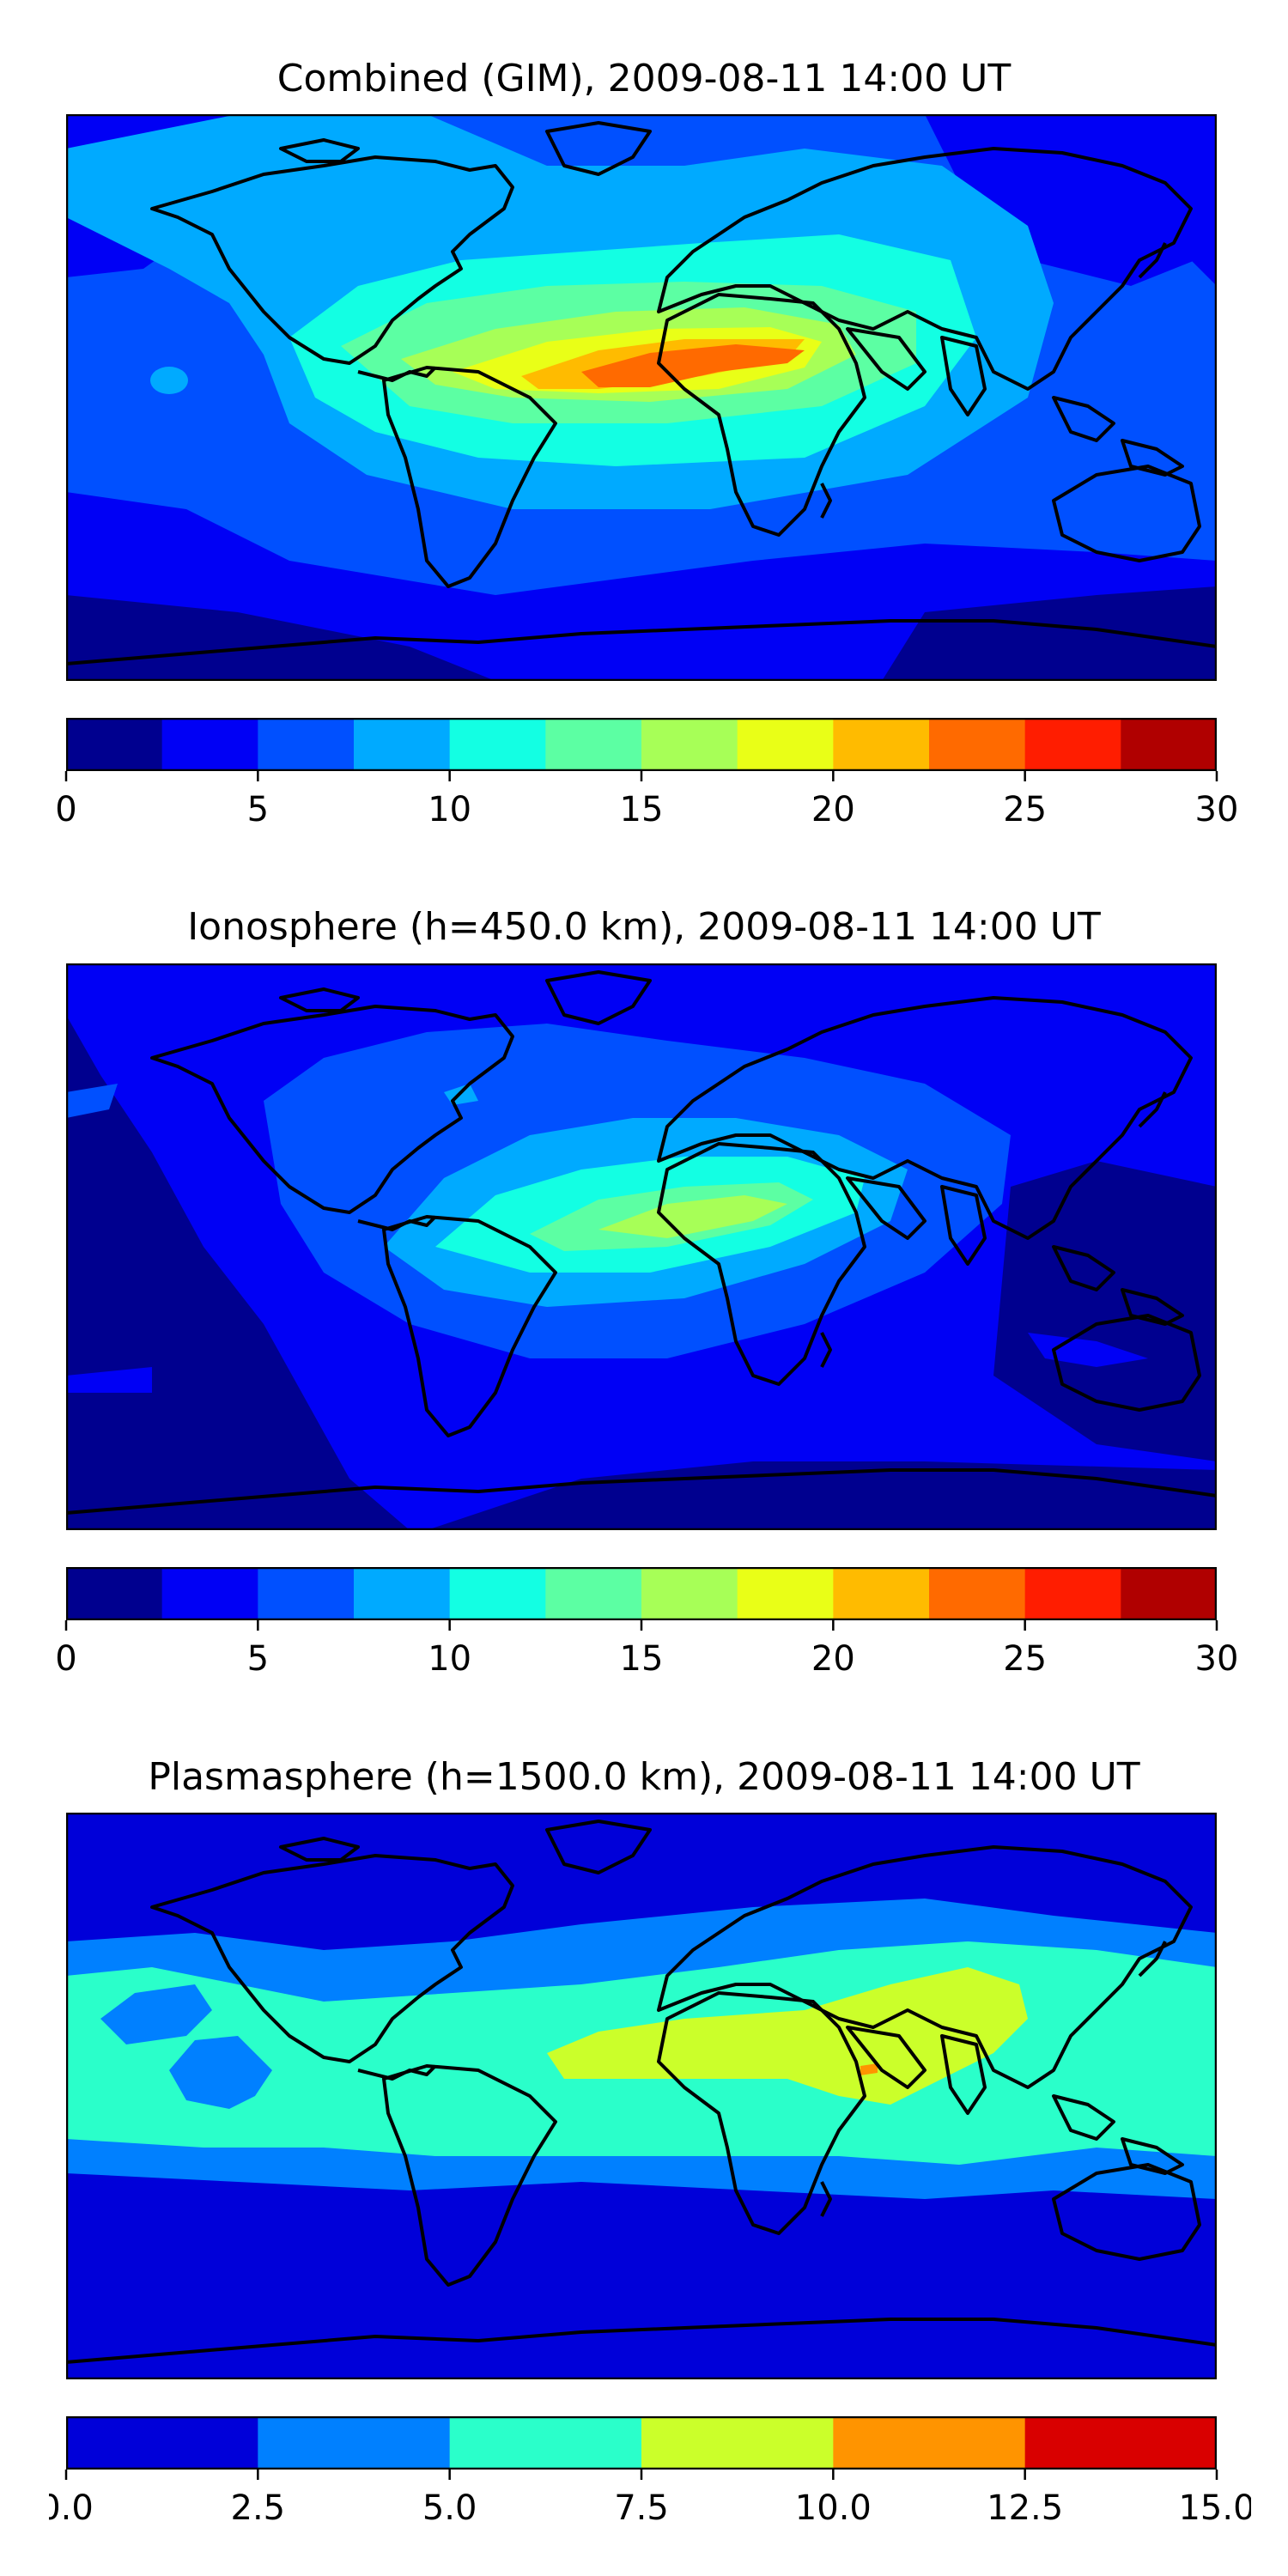 The image size is (1288, 2576). What do you see at coordinates (450, 2508) in the screenshot?
I see `colorbar-tick-label: 5.0` at bounding box center [450, 2508].